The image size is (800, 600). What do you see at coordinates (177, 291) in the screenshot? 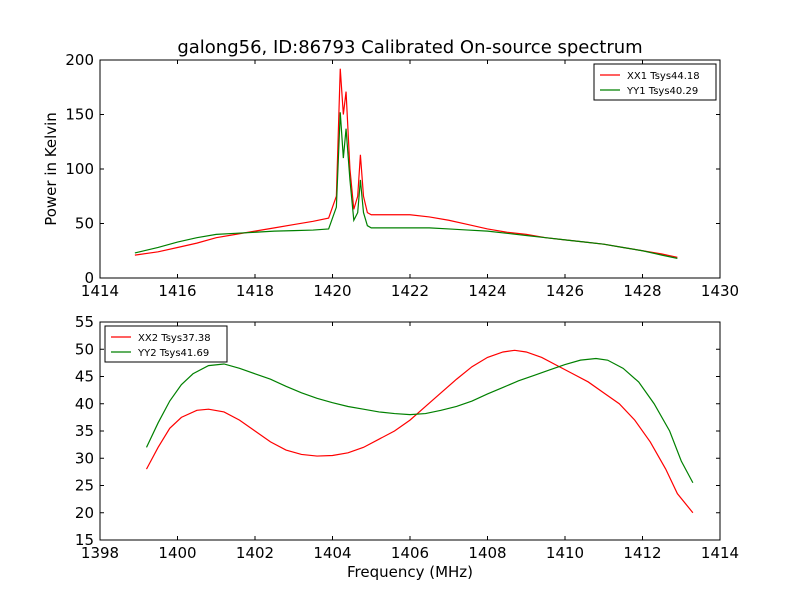
I see `x-tick-label: 1416` at bounding box center [177, 291].